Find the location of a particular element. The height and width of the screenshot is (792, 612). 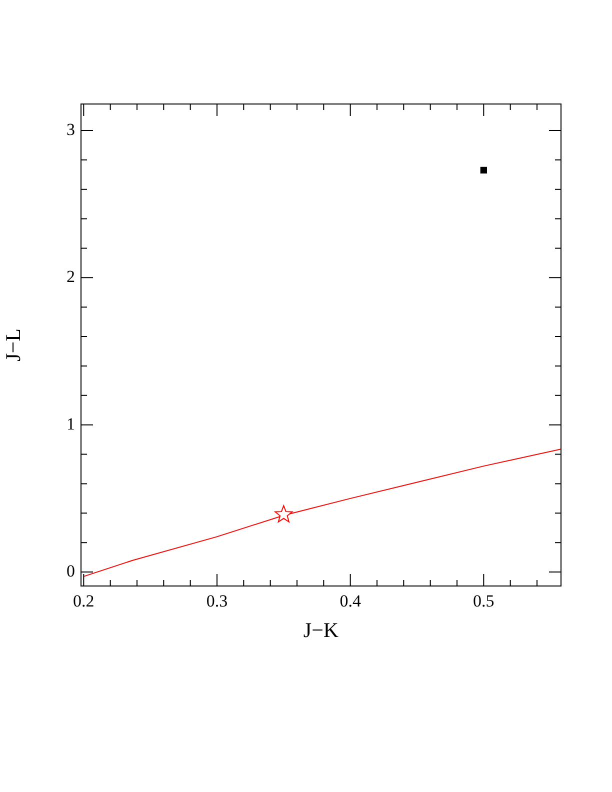

y-tick-label: 0 is located at coordinates (70, 570).